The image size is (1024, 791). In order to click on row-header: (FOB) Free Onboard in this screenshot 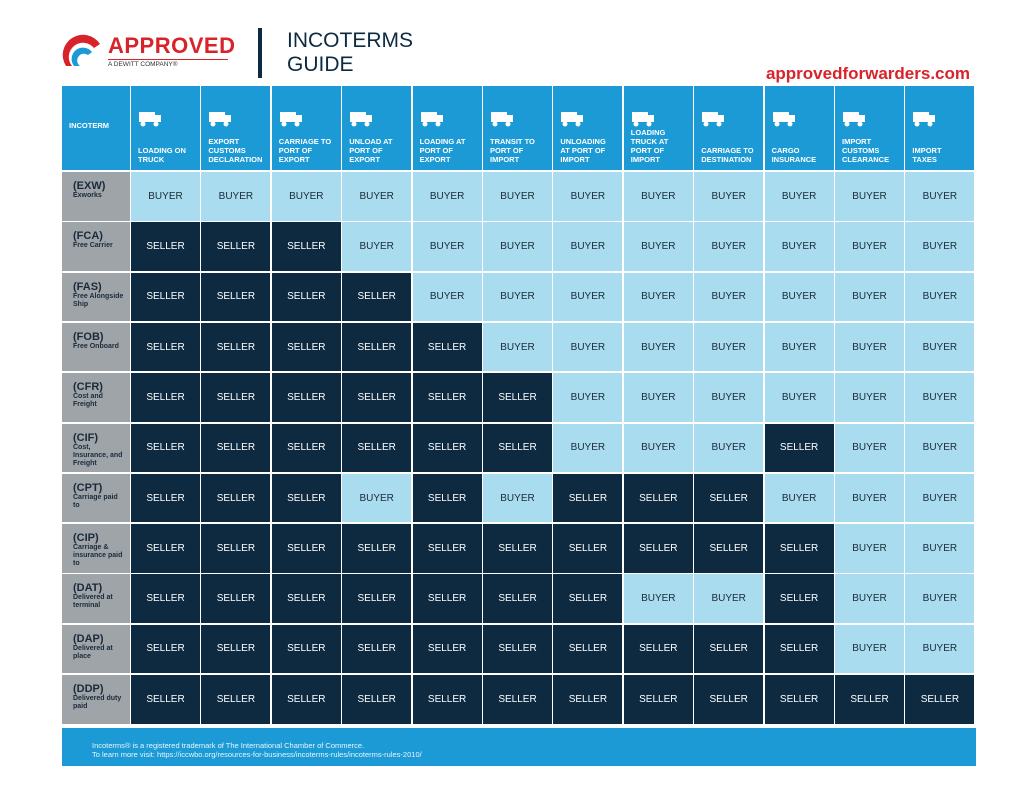, I will do `click(96, 347)`.